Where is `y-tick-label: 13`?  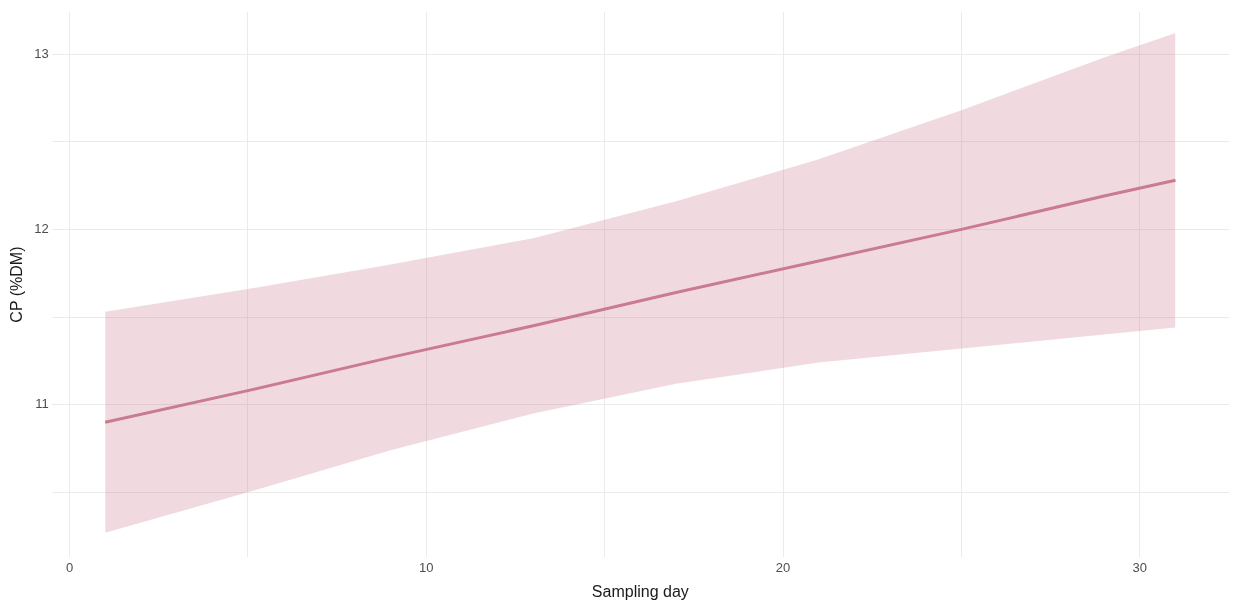 y-tick-label: 13 is located at coordinates (41, 53).